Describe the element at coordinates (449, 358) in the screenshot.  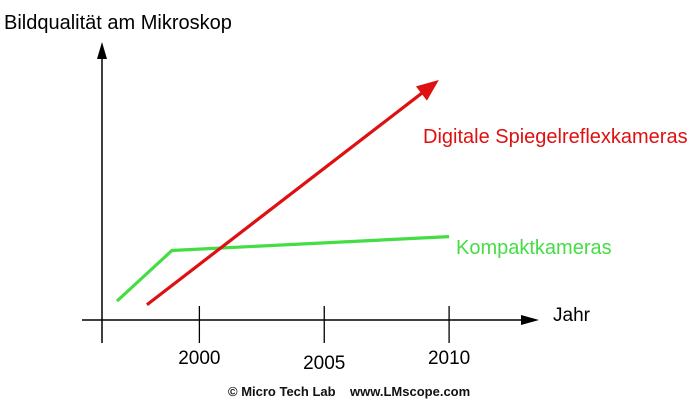
I see `x-tick-label-2010: 2010` at that location.